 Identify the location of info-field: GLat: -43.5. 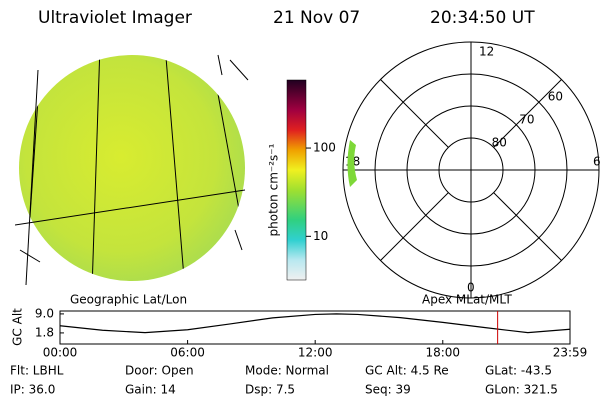
(518, 371).